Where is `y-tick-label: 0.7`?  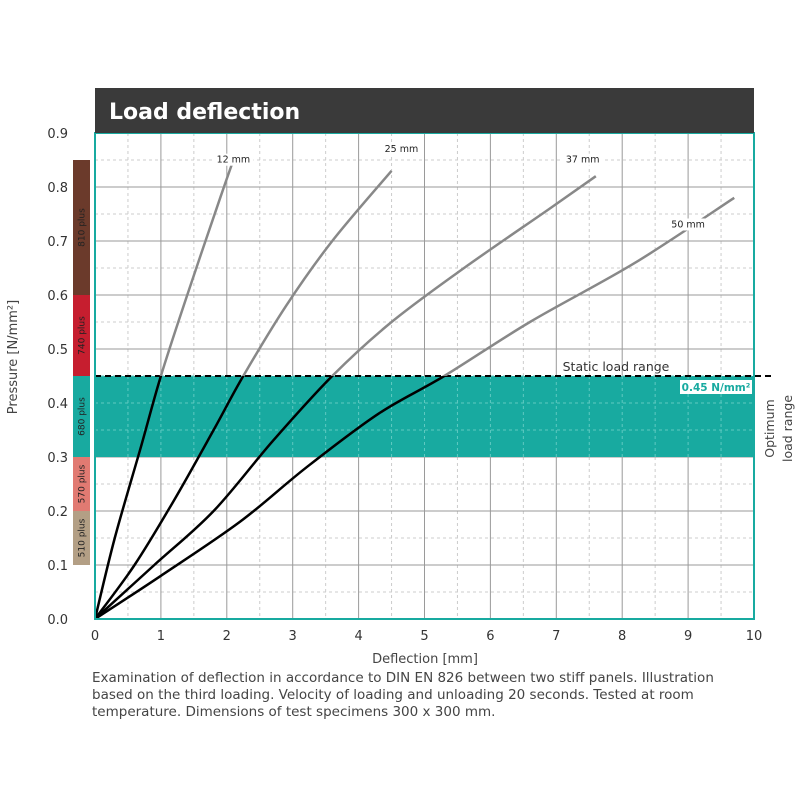 y-tick-label: 0.7 is located at coordinates (57, 242).